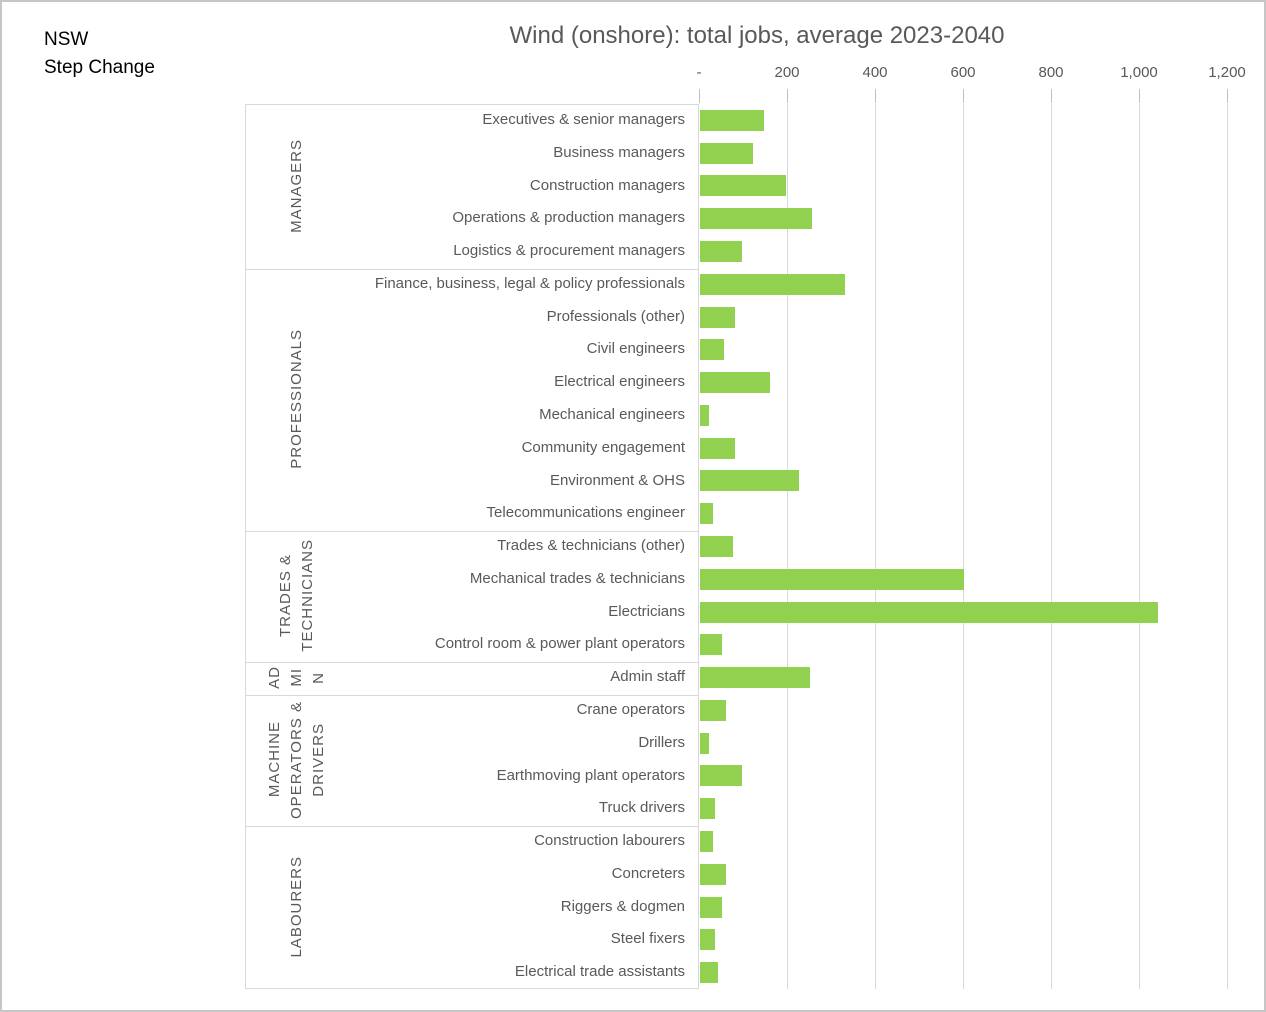 The width and height of the screenshot is (1266, 1012). What do you see at coordinates (617, 480) in the screenshot?
I see `category-label: Environment & OHS` at bounding box center [617, 480].